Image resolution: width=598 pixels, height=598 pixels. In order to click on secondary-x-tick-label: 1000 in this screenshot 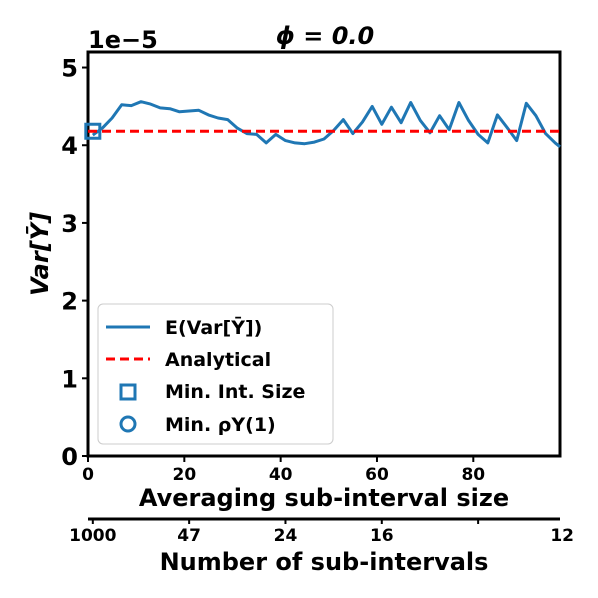, I will do `click(92, 536)`.